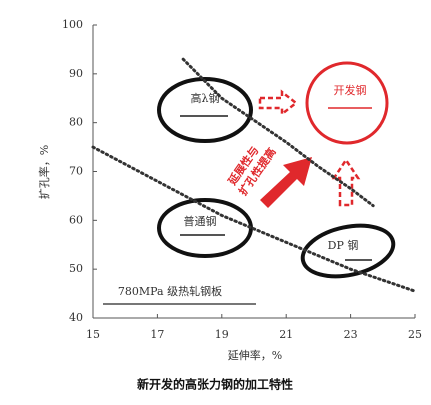  Describe the element at coordinates (351, 334) in the screenshot. I see `x-tick-label: 23` at that location.